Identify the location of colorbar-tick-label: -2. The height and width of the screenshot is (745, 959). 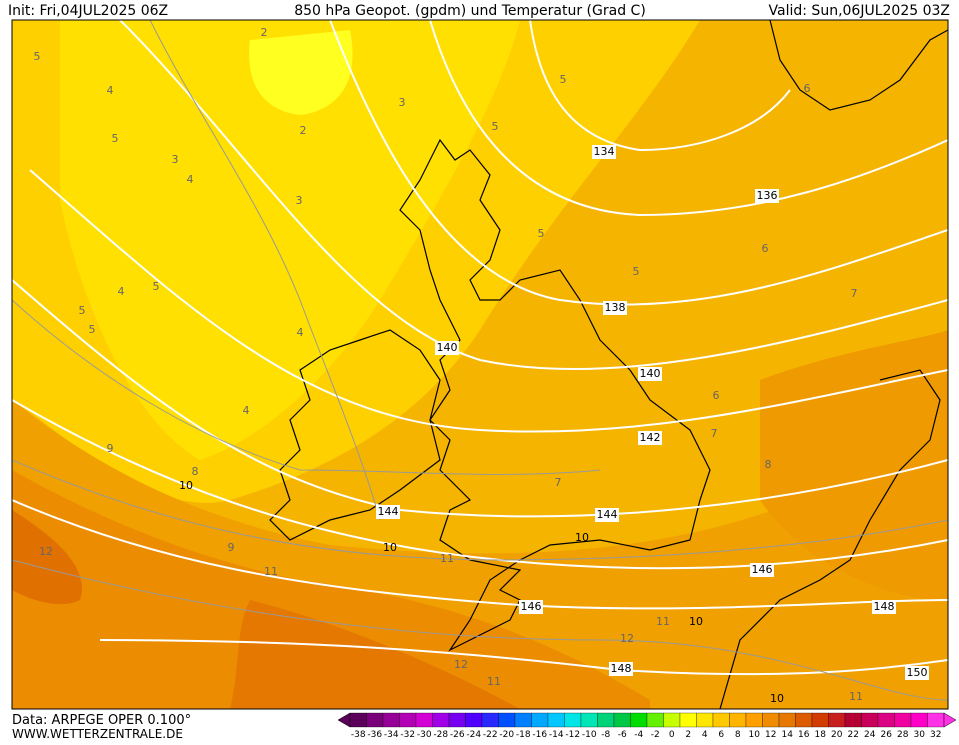
(655, 735).